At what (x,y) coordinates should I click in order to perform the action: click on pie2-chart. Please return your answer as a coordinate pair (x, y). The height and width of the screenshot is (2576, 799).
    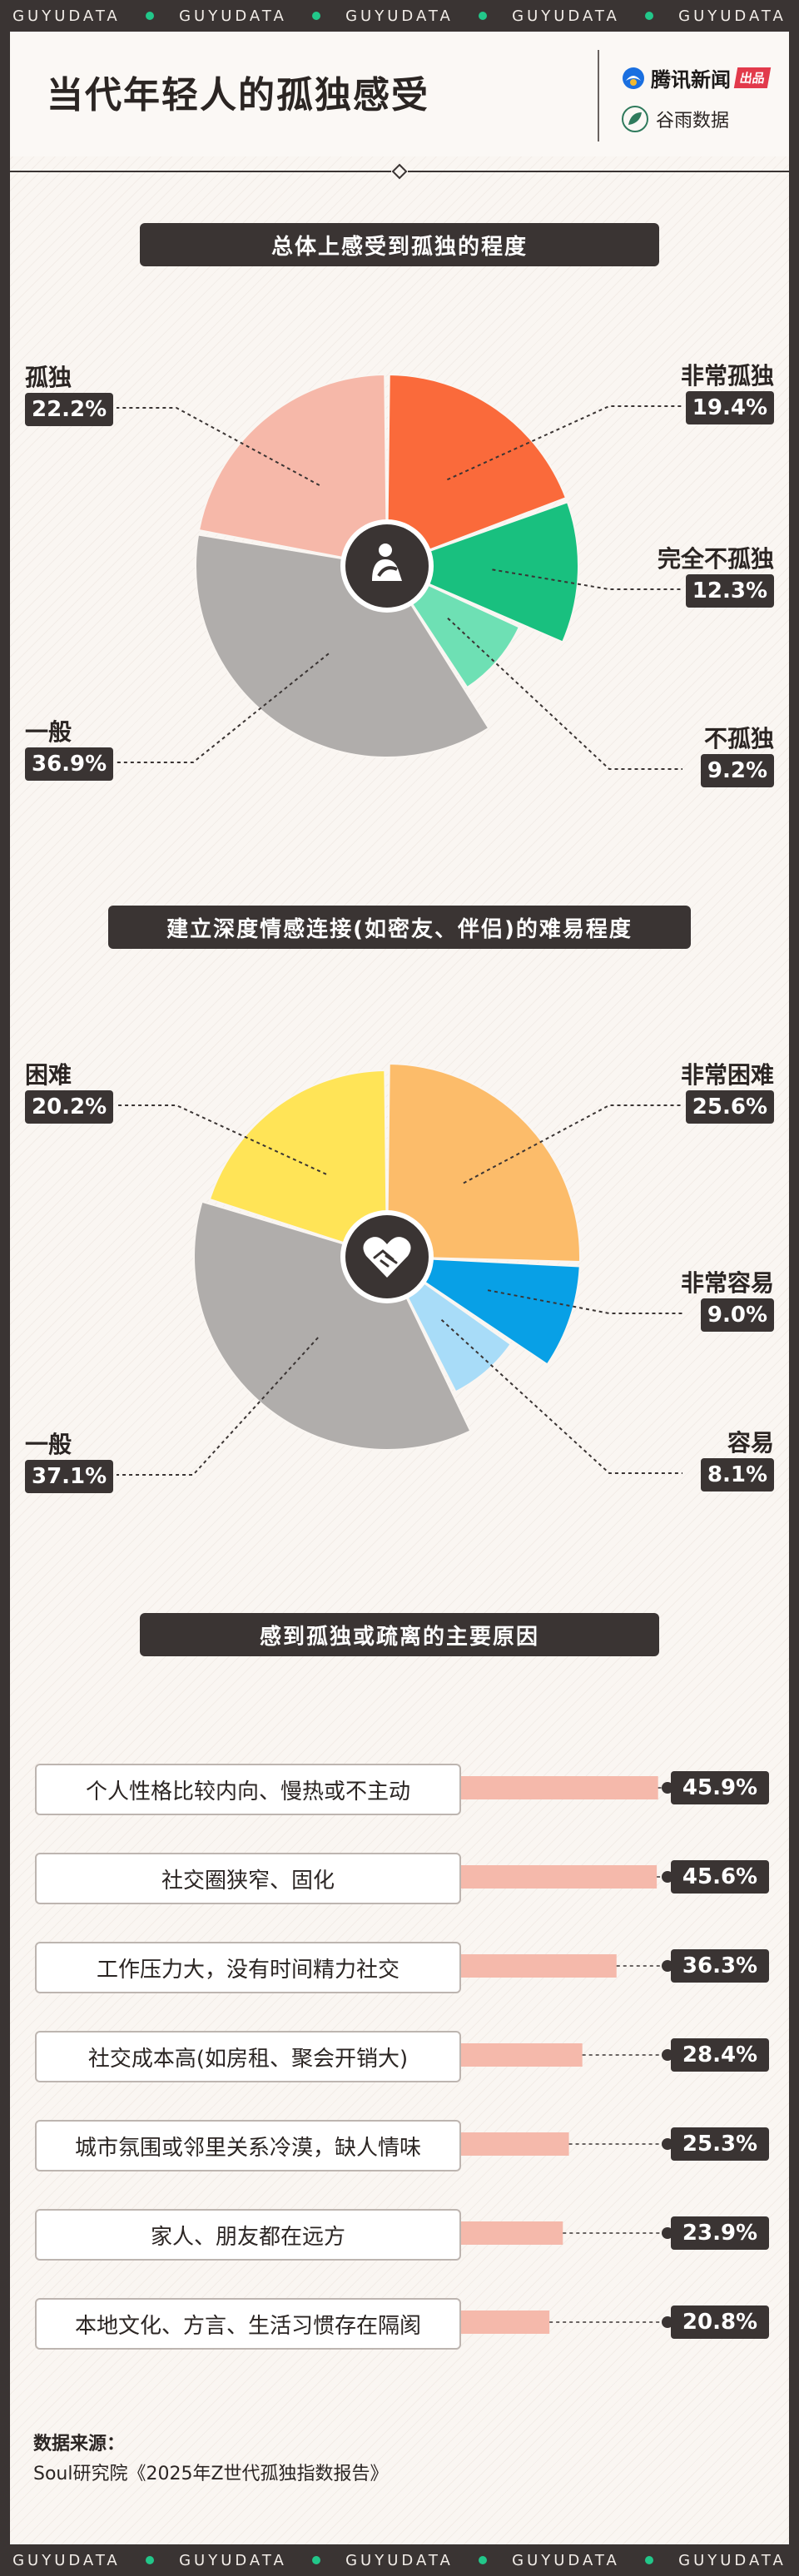
    Looking at the image, I should click on (400, 1269).